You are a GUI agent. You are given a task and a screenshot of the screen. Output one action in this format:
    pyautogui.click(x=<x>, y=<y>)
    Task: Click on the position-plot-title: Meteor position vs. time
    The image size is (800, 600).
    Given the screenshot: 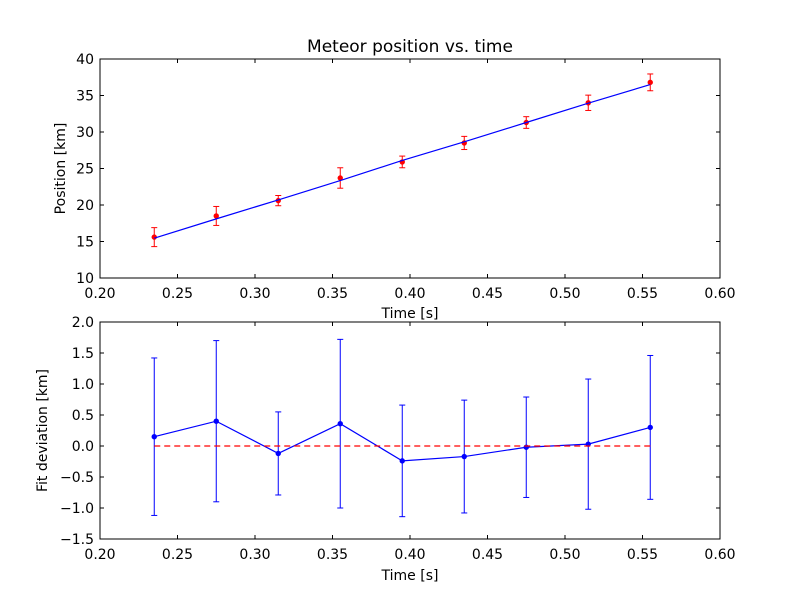 What is the action you would take?
    pyautogui.click(x=410, y=47)
    